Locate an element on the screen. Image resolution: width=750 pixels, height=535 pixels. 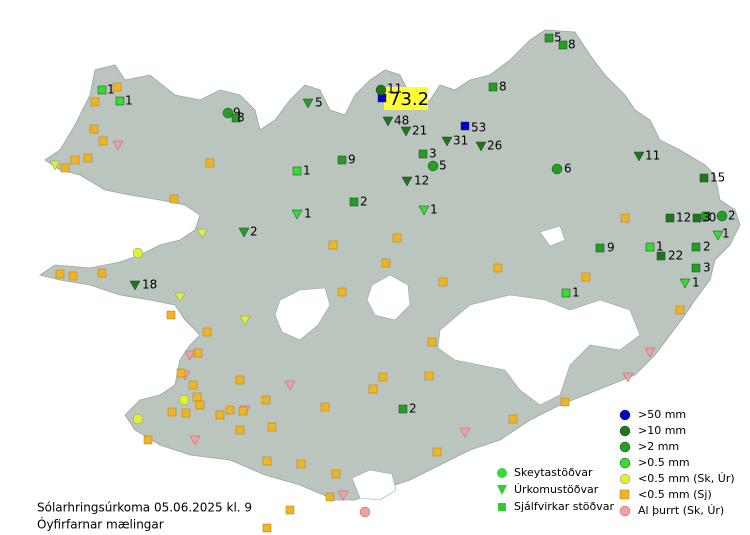
station-label: 2 is located at coordinates (732, 216).